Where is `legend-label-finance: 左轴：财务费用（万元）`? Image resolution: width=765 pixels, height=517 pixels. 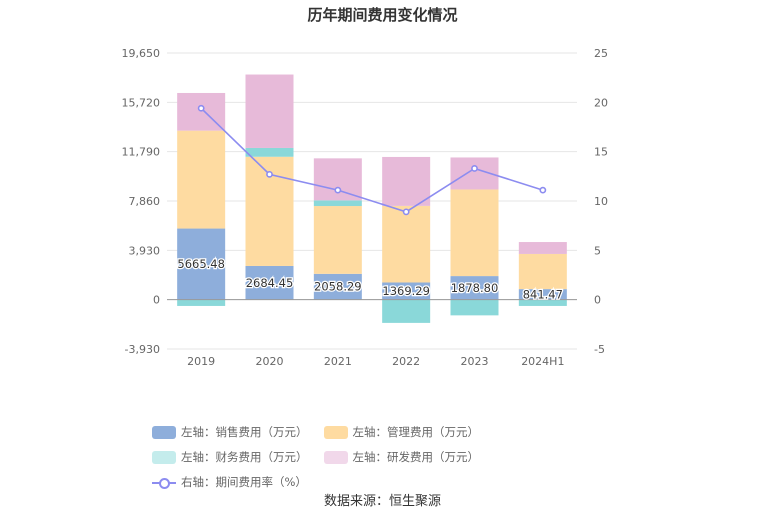 legend-label-finance: 左轴：财务费用（万元） is located at coordinates (244, 457).